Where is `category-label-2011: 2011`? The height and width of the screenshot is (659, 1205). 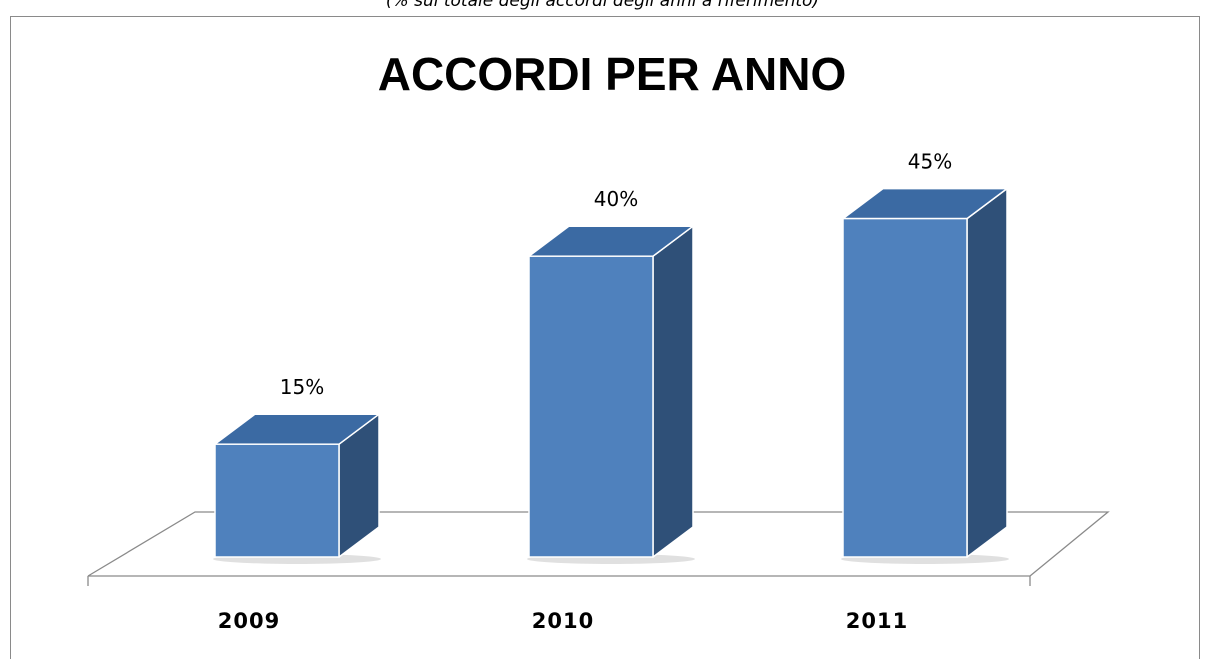
category-label-2011: 2011 is located at coordinates (877, 621).